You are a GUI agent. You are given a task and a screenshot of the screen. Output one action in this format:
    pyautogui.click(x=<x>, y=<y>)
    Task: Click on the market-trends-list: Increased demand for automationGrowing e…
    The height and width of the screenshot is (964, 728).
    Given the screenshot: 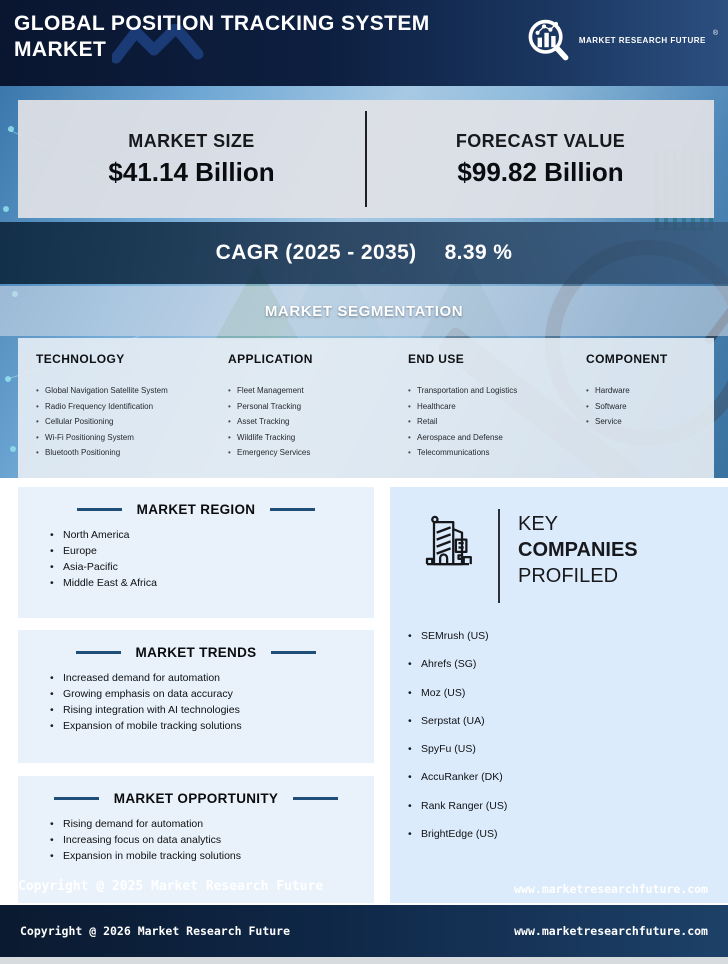 What is the action you would take?
    pyautogui.click(x=212, y=702)
    